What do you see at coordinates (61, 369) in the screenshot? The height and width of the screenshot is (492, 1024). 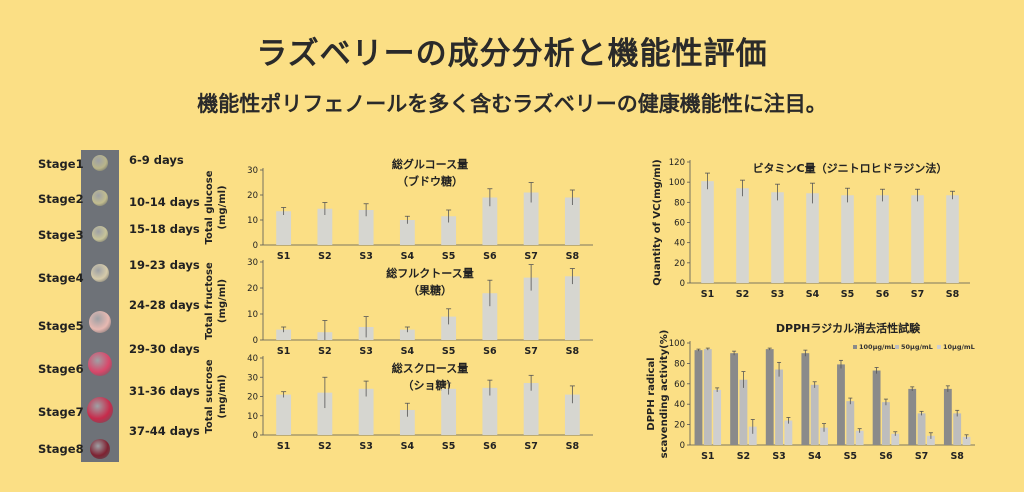 I see `stage-label: Stage6` at bounding box center [61, 369].